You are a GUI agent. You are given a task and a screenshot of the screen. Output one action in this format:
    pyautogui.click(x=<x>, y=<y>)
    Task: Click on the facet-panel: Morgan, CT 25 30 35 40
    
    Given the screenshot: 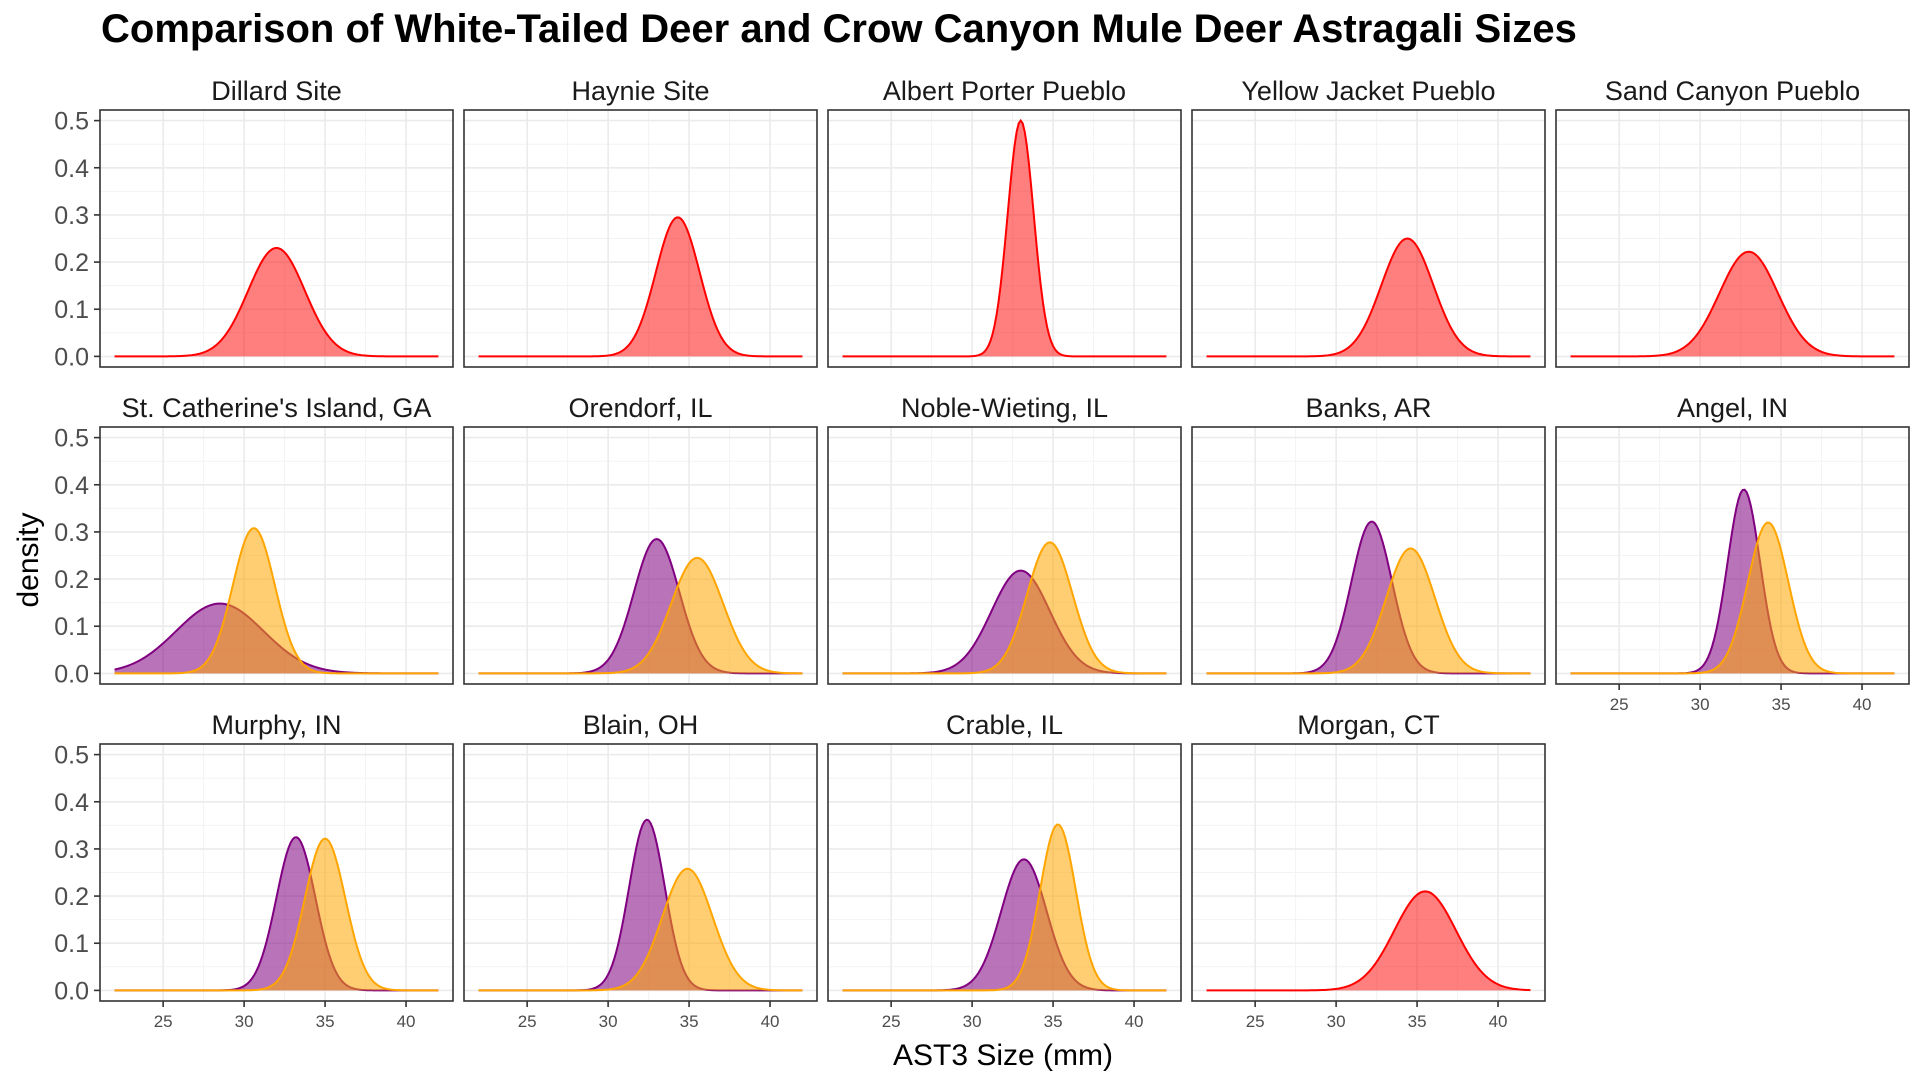 What is the action you would take?
    pyautogui.click(x=1368, y=870)
    